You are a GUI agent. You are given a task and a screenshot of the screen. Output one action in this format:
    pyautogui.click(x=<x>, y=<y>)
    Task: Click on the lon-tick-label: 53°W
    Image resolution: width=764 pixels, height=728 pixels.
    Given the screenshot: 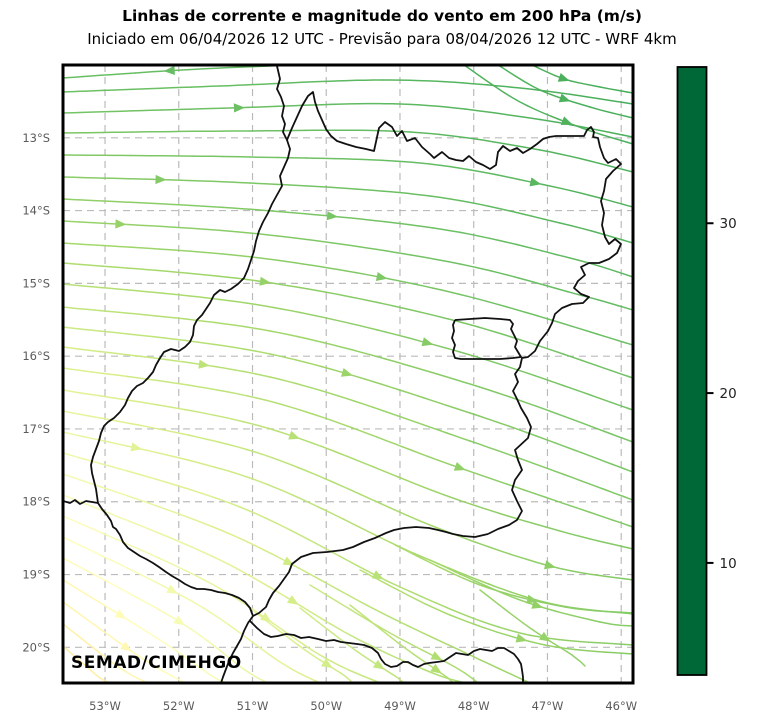 What is the action you would take?
    pyautogui.click(x=105, y=706)
    